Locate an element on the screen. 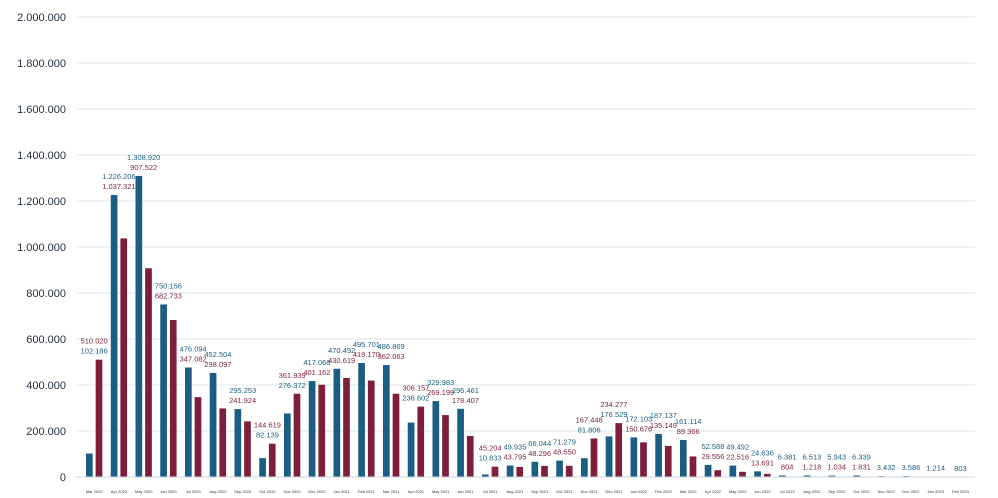 This screenshot has height=498, width=998. data-label-series-1: 6.513 is located at coordinates (812, 457).